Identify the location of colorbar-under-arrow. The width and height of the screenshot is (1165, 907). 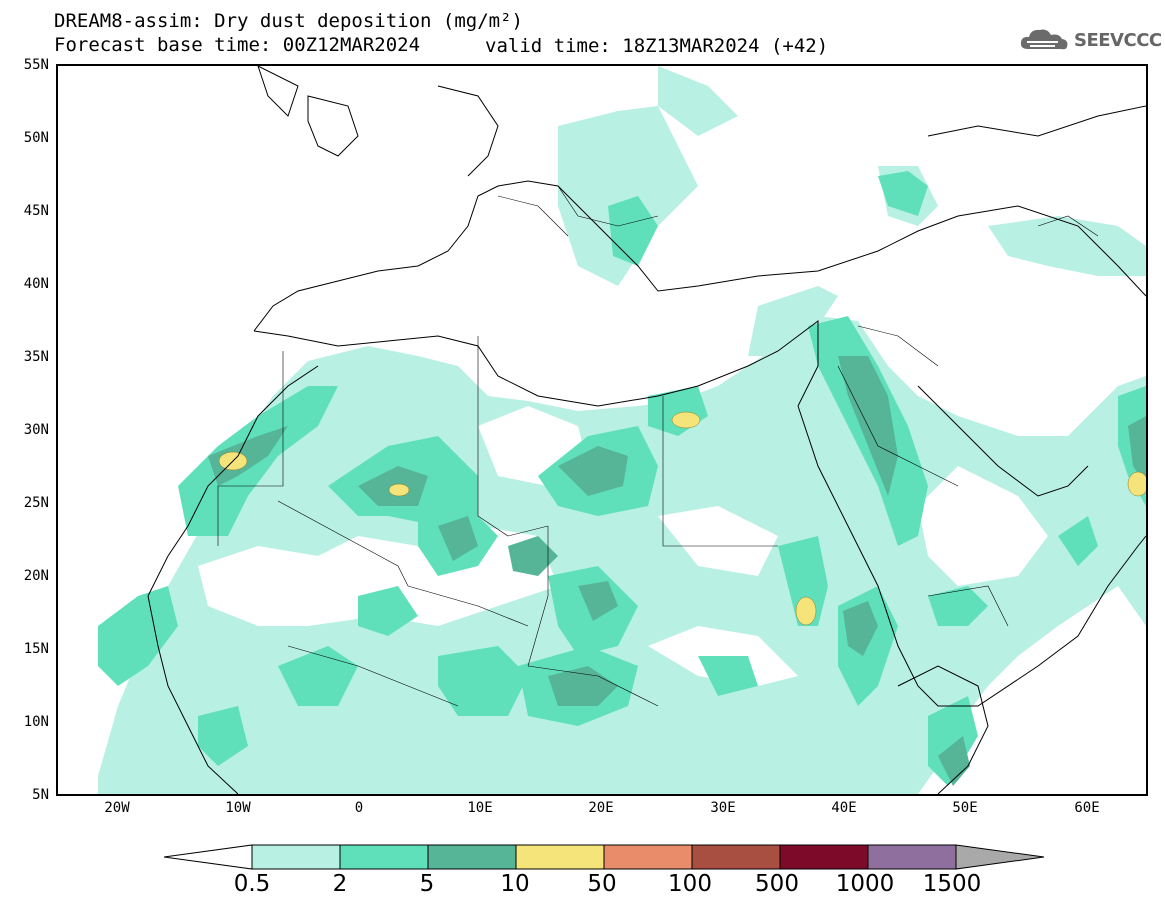
(208, 857).